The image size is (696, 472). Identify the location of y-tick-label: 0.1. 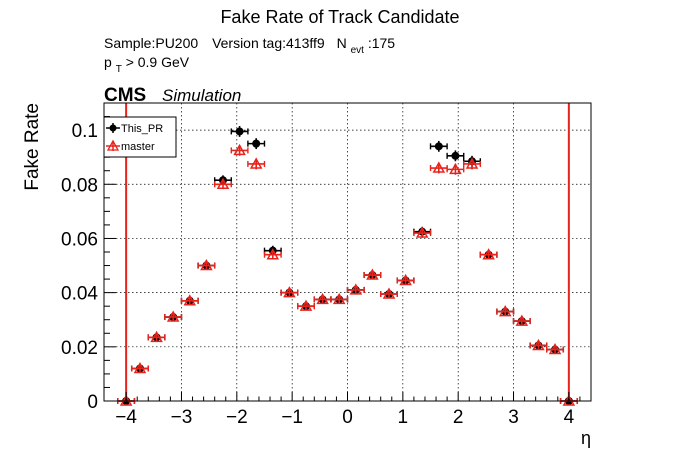
(85, 131).